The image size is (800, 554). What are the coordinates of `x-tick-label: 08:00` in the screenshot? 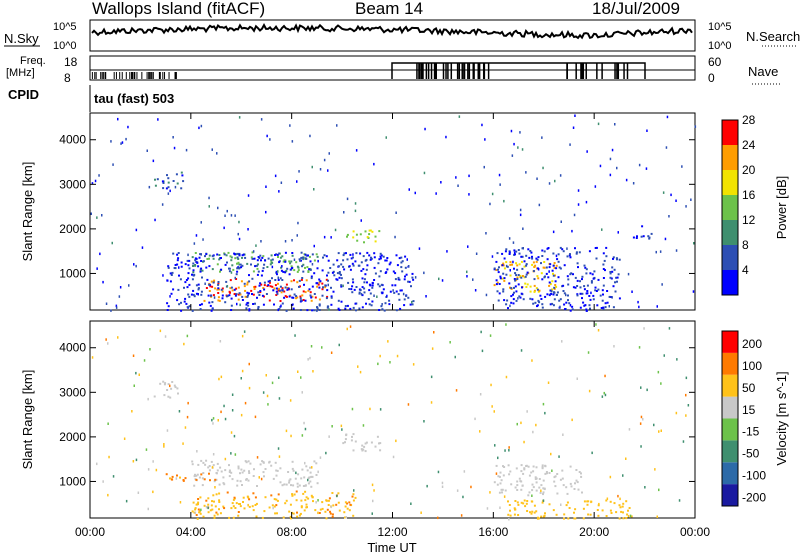 It's located at (292, 532).